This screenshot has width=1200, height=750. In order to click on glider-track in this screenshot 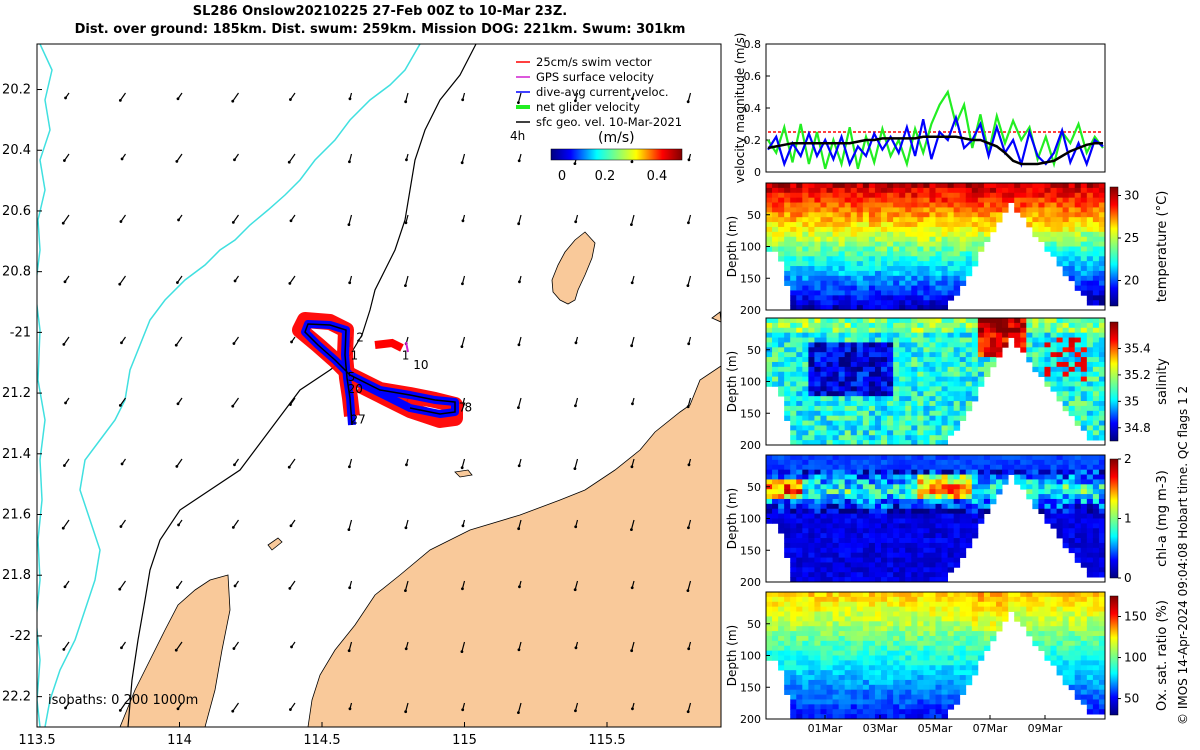, I will do `click(377, 370)`.